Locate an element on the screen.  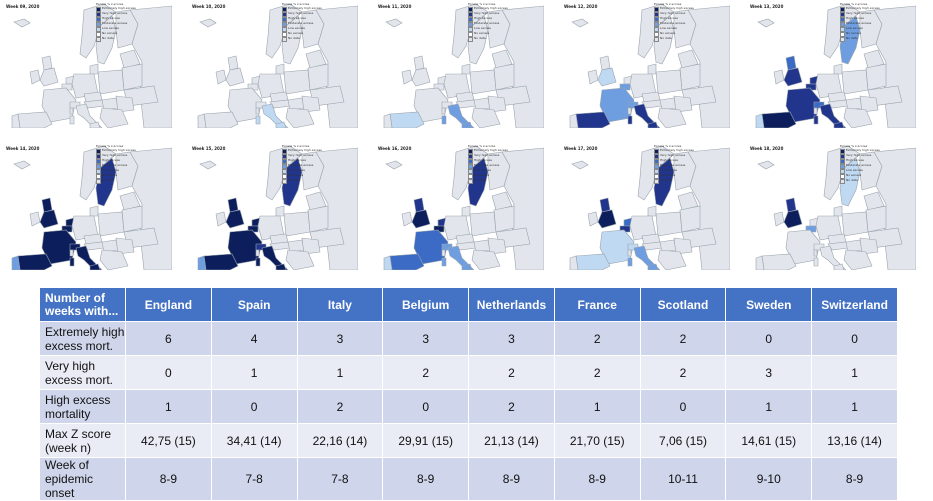
table-cell: 21,13 (14) is located at coordinates (511, 440).